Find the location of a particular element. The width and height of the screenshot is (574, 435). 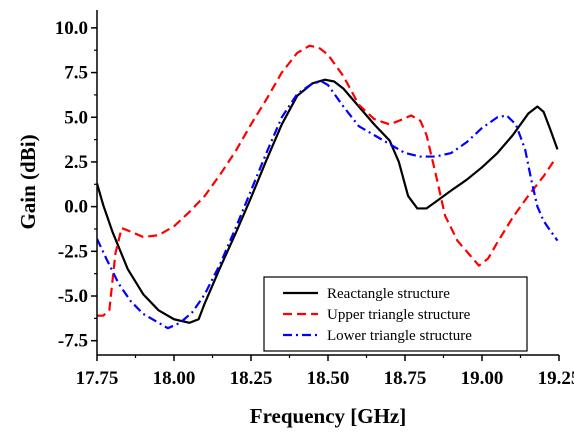

legend-label-2: Upper triangle structure is located at coordinates (399, 315).